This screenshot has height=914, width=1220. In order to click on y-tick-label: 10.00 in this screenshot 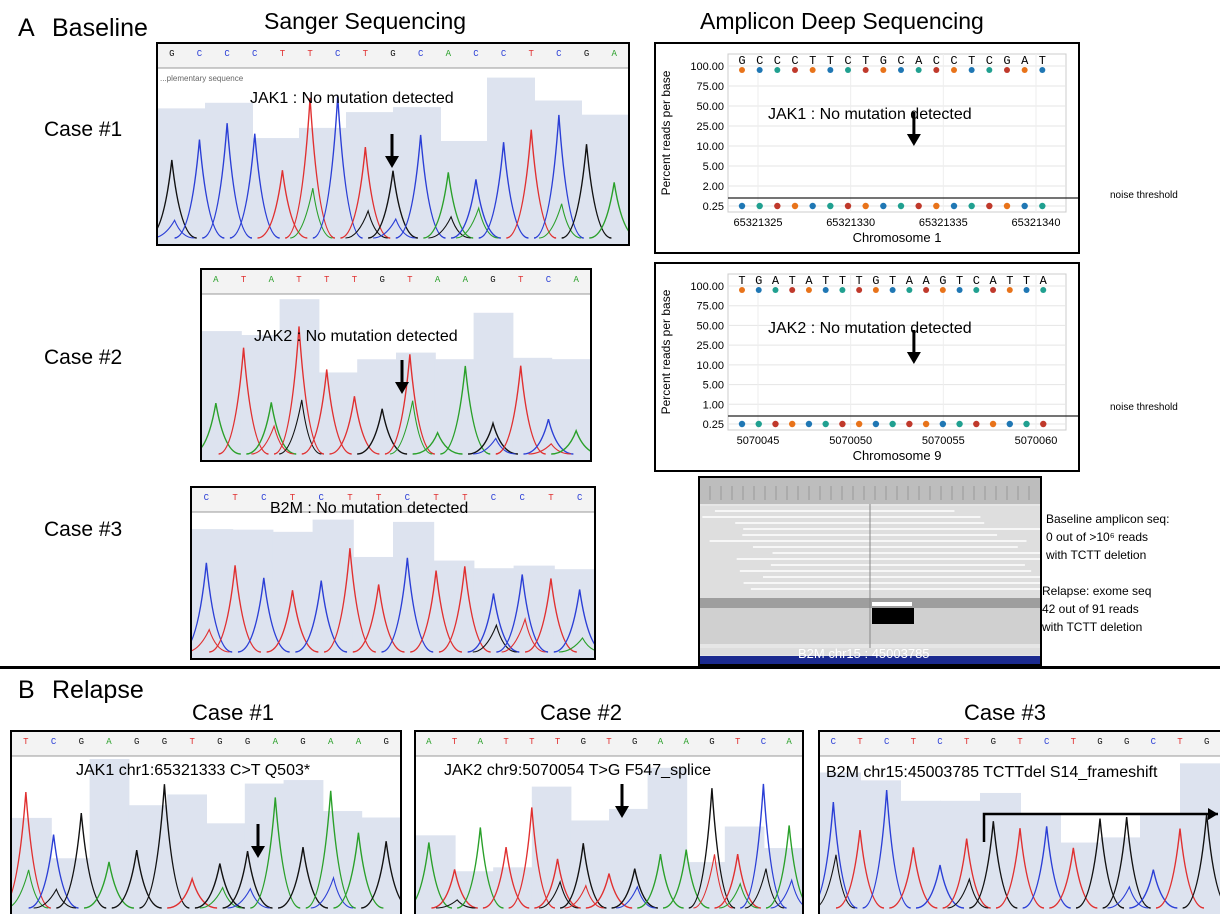, I will do `click(710, 147)`.